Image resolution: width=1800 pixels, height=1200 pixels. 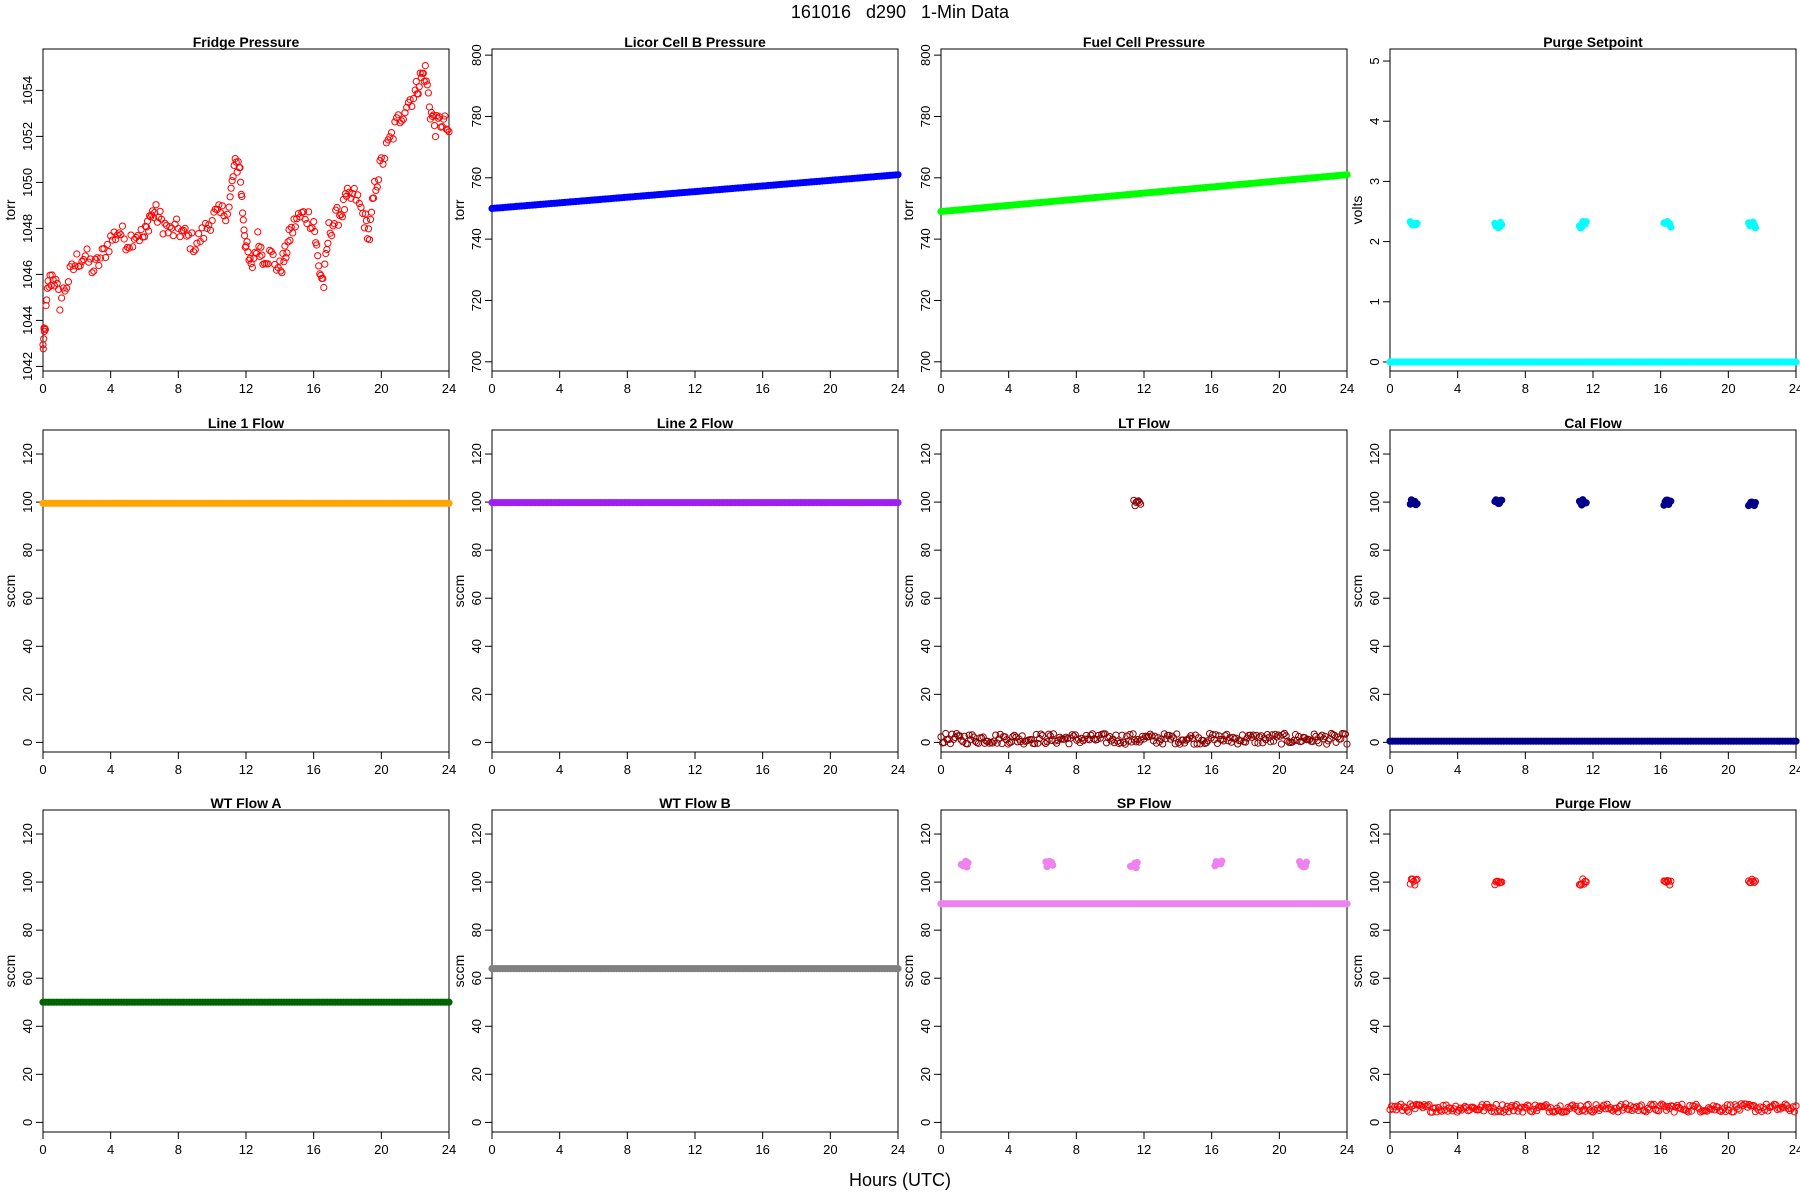 I want to click on panel-title: Fuel Cell Pressure, so click(x=1144, y=42).